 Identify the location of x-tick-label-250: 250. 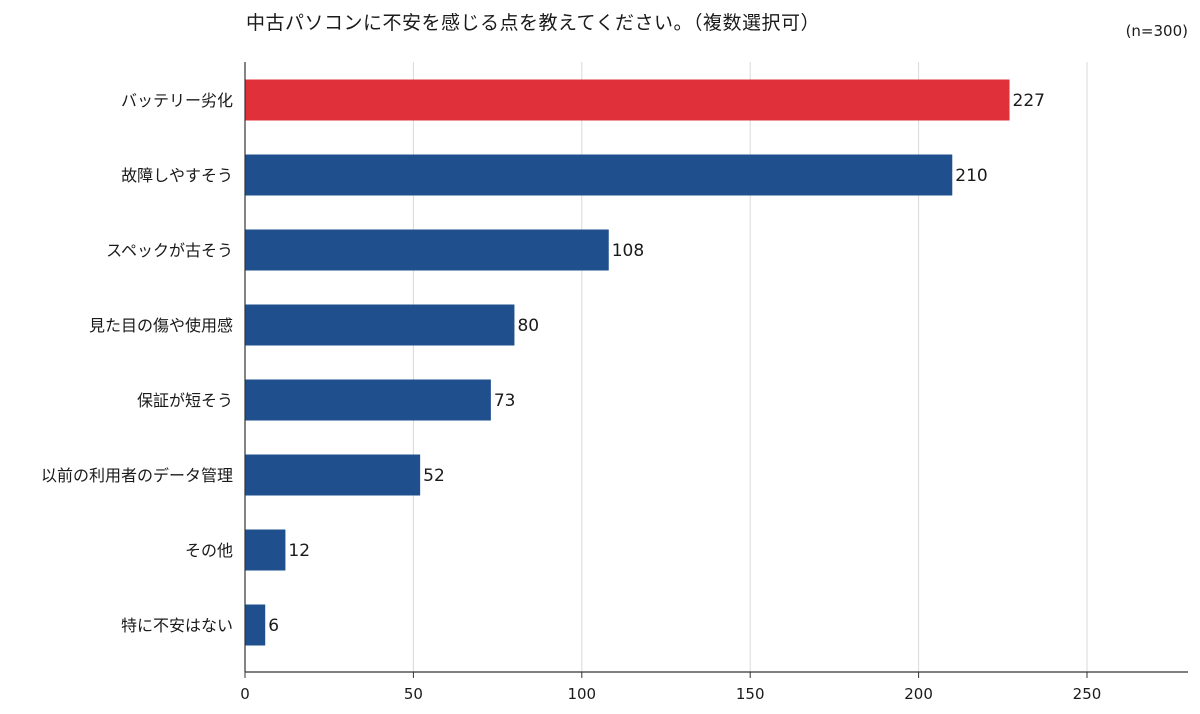
(1087, 694).